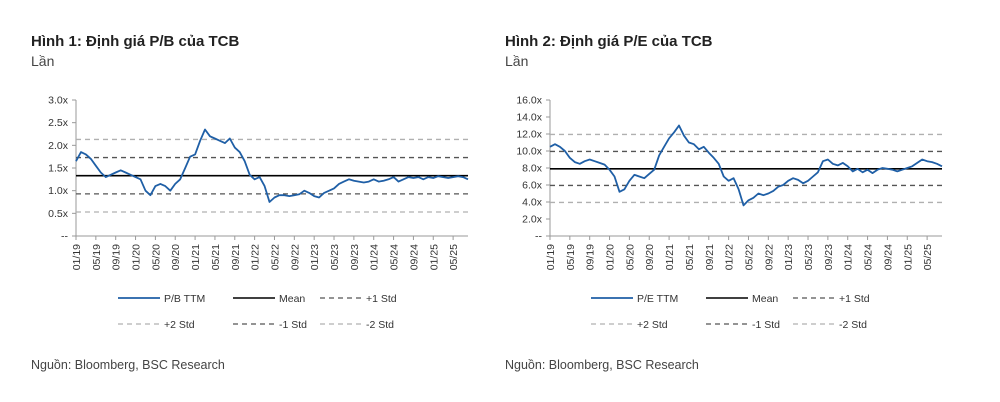  Describe the element at coordinates (58, 169) in the screenshot. I see `y-tick-label: 1.5x` at that location.